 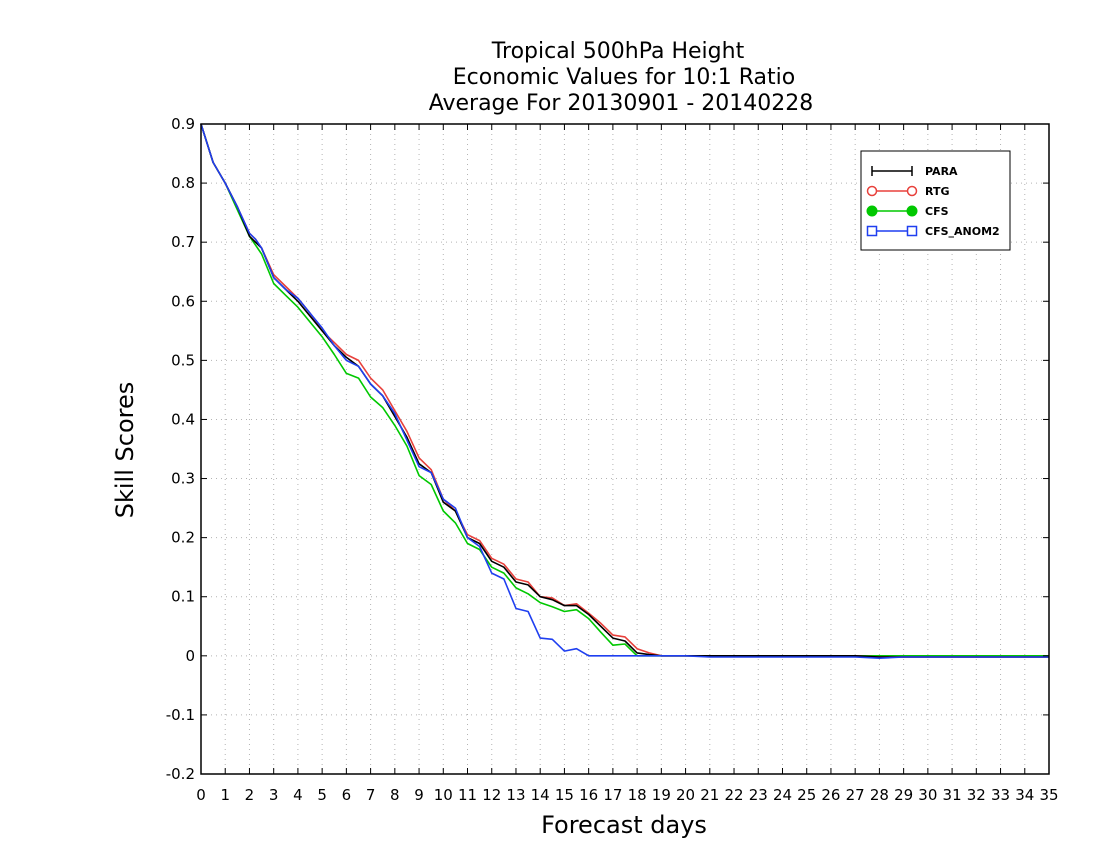 I want to click on x-tick-label: 32, so click(x=976, y=795).